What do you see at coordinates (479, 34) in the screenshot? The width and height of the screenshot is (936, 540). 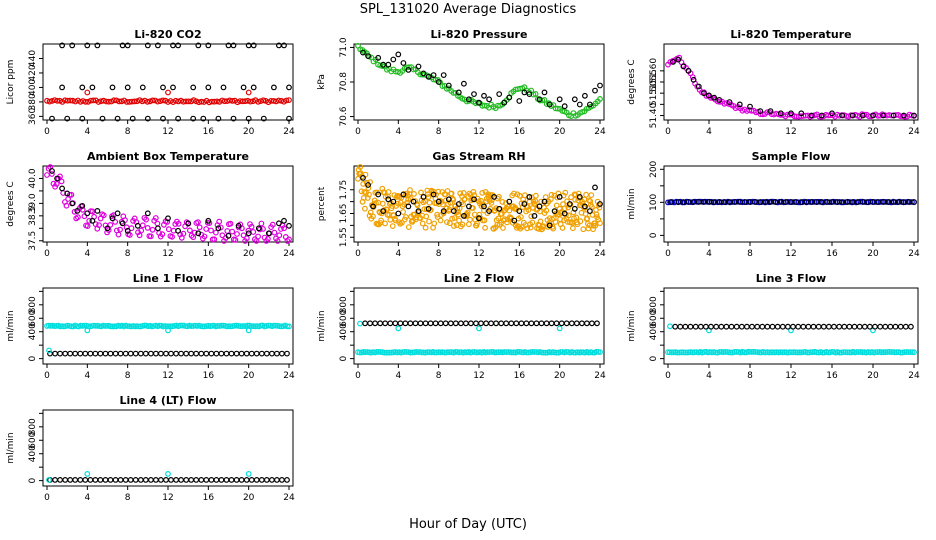 I see `panel-title: Li-820 Pressure` at bounding box center [479, 34].